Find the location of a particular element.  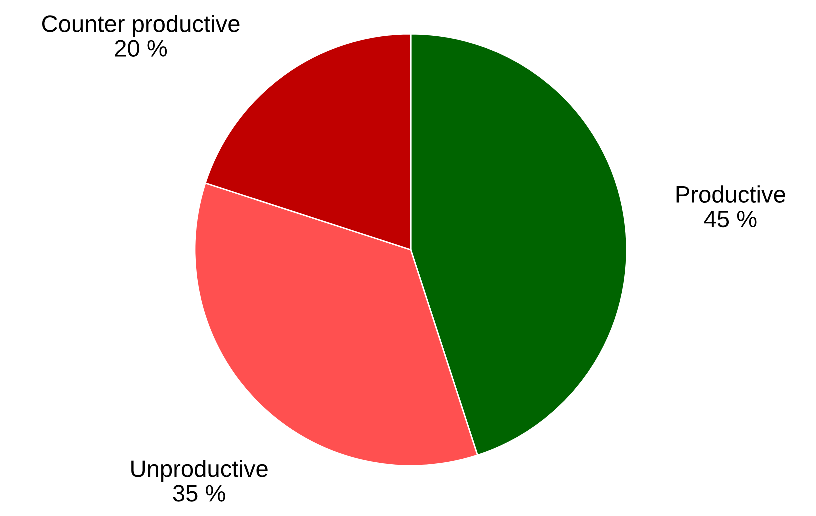

slice-label: Counter productive is located at coordinates (141, 26).